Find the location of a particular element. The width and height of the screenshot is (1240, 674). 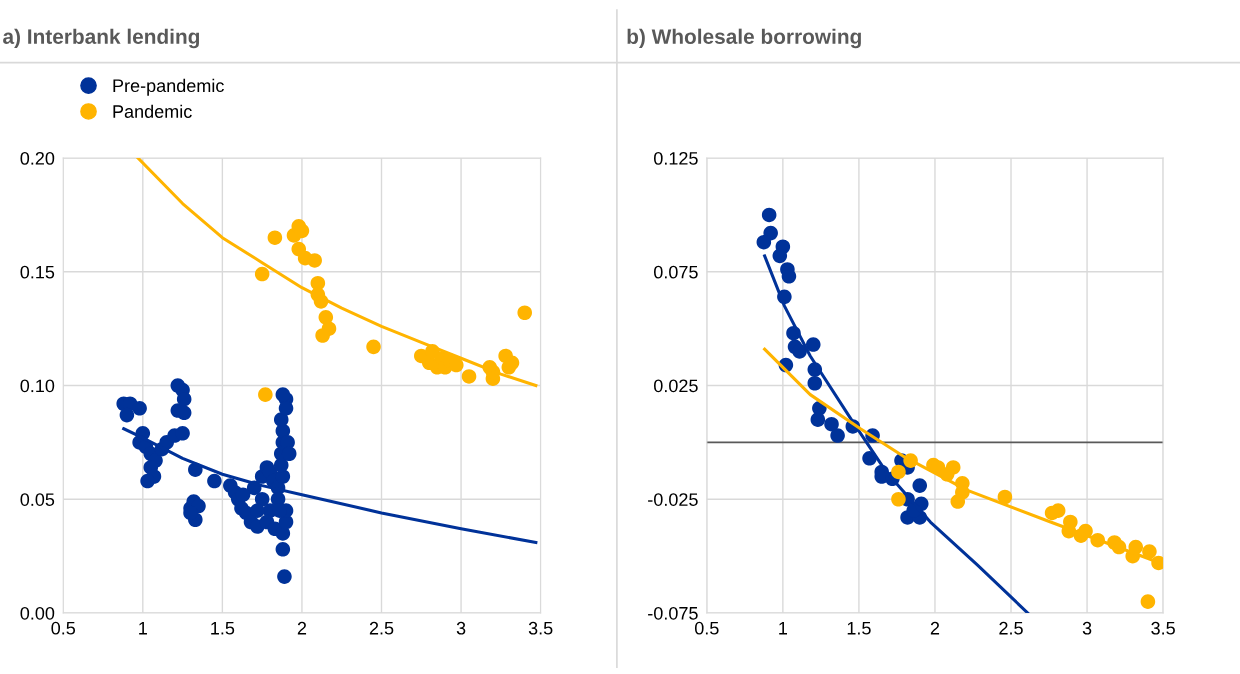

y-tick-label: -0.075 is located at coordinates (673, 613).